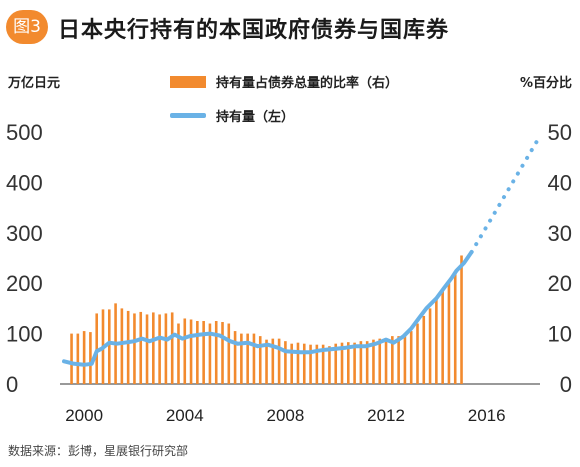 The image size is (580, 467). I want to click on right-tick-label: 40, so click(560, 182).